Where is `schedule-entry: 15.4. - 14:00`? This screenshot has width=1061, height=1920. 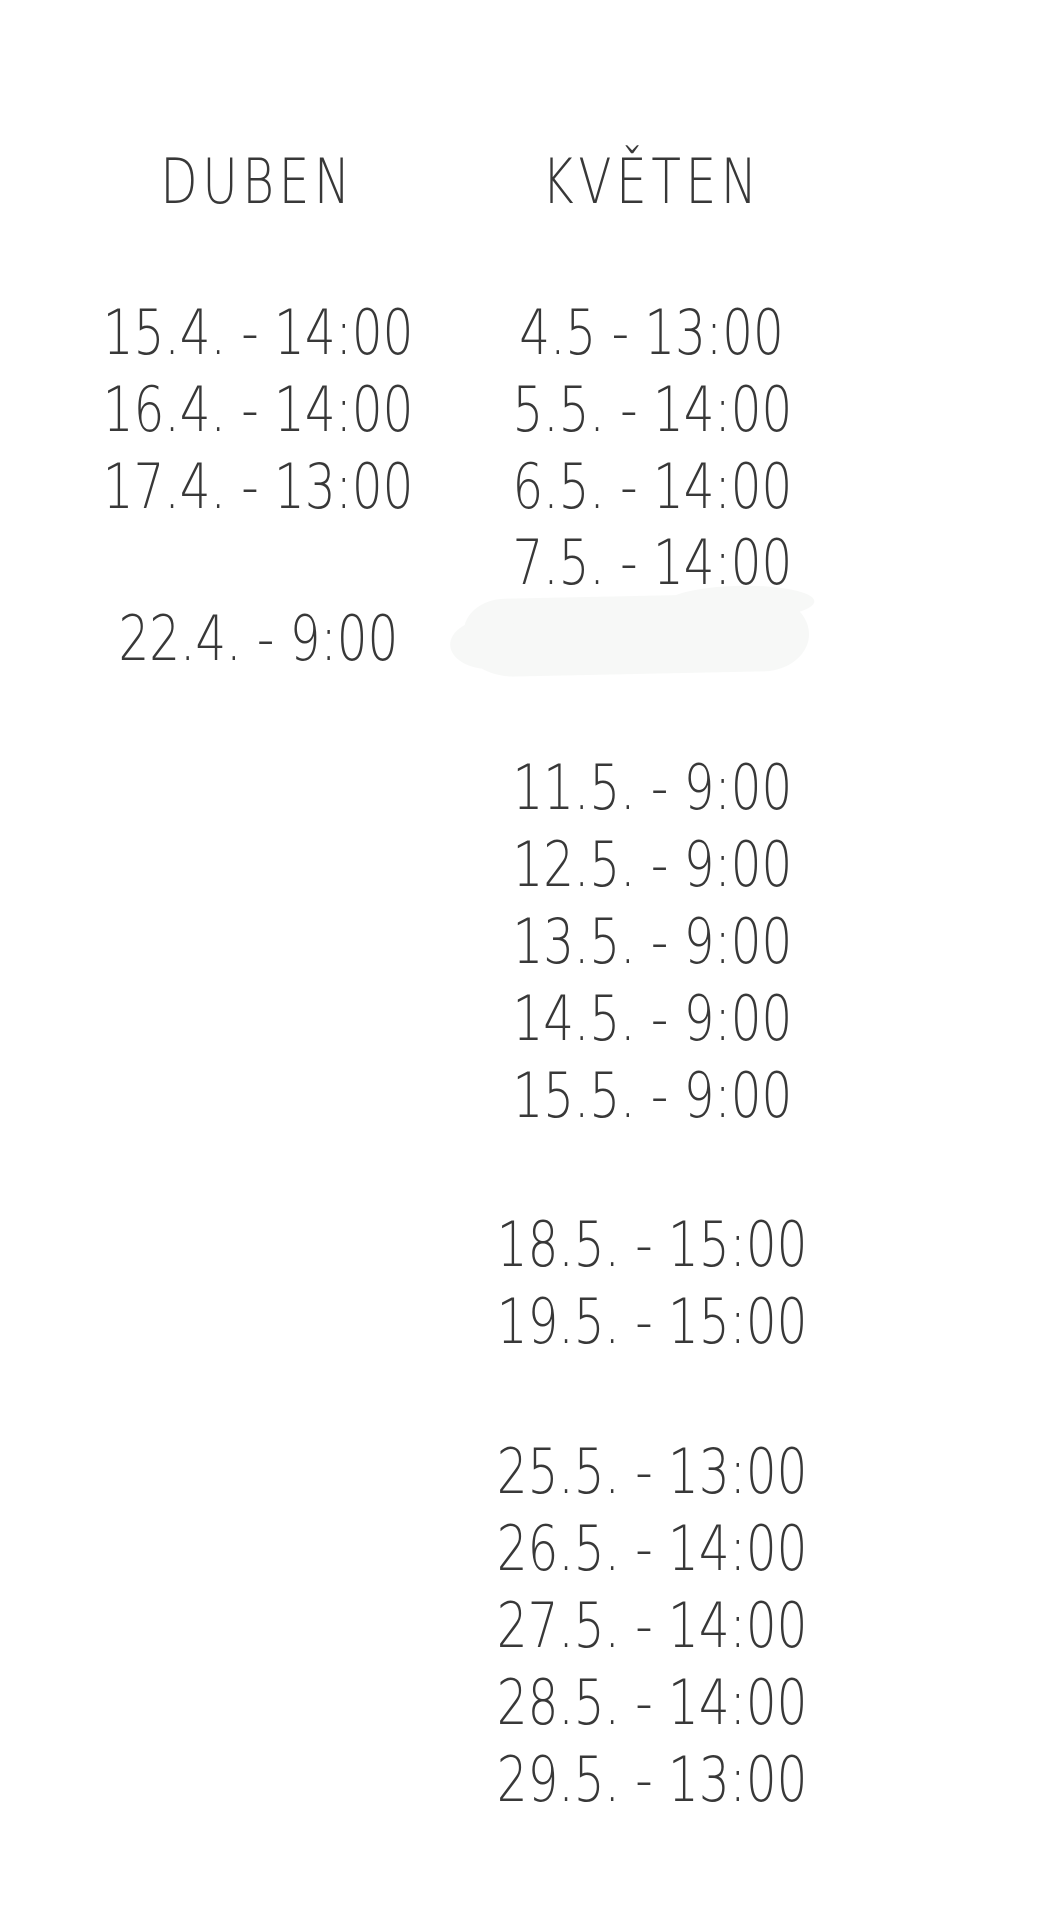
schedule-entry: 15.4. - 14:00 is located at coordinates (258, 332).